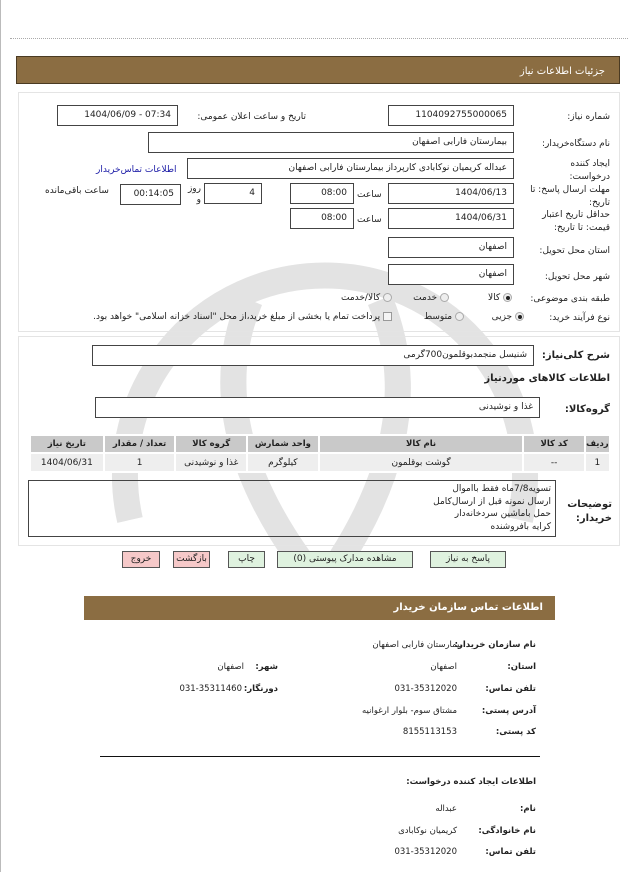  I want to click on fax-label: دورنگار:, so click(260, 689).